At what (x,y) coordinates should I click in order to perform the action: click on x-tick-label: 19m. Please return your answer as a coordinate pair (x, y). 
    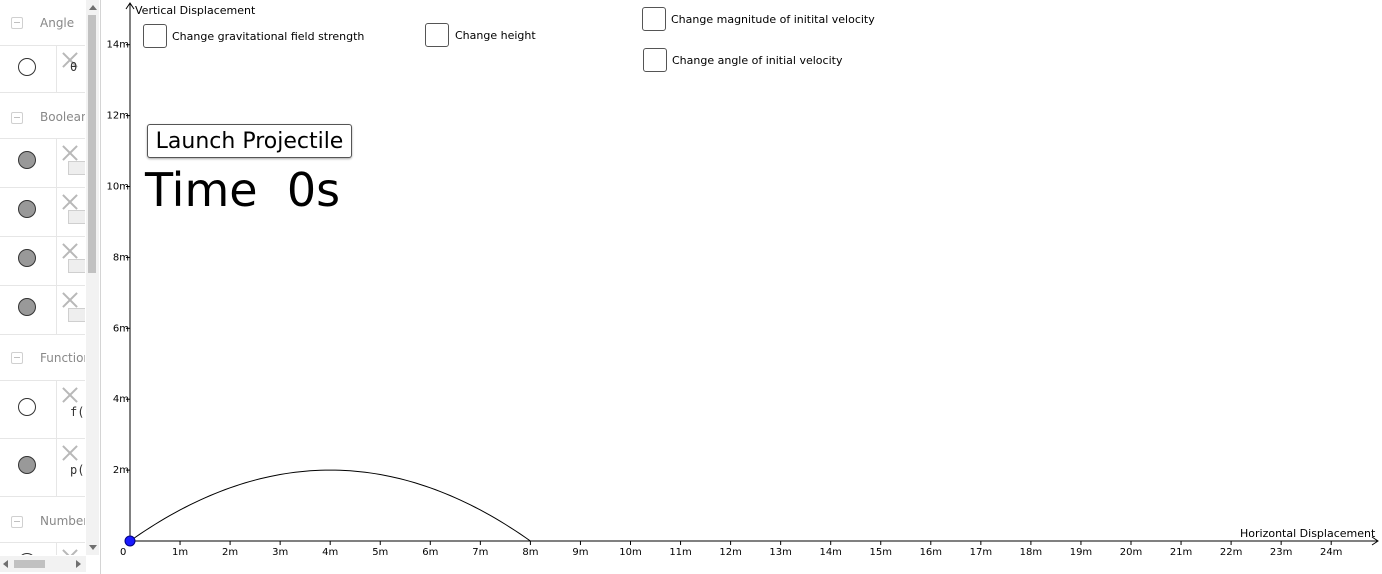
    Looking at the image, I should click on (1081, 552).